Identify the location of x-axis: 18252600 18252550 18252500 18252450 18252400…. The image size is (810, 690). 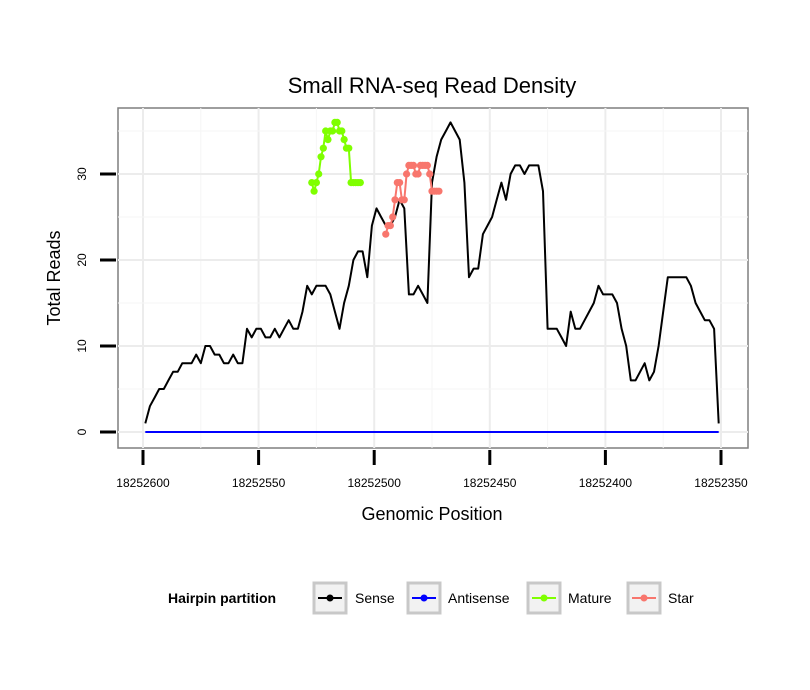
(432, 470).